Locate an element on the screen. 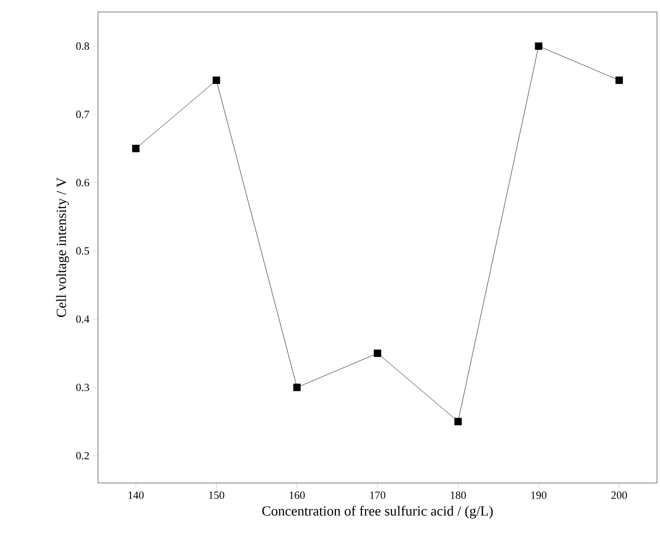 This screenshot has width=660, height=553. x-tick-label: 150 is located at coordinates (216, 495).